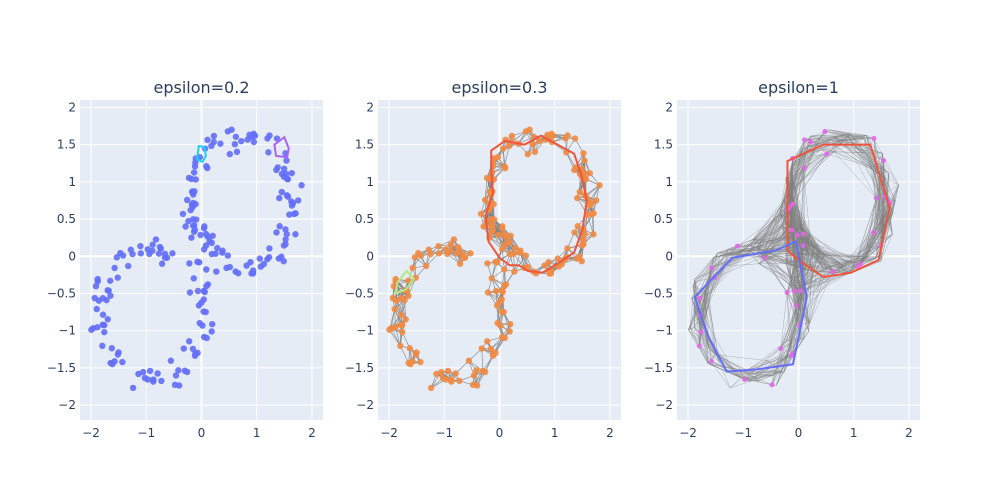 This screenshot has height=500, width=1000. I want to click on subplot-3-ytick-label: −2, so click(664, 405).